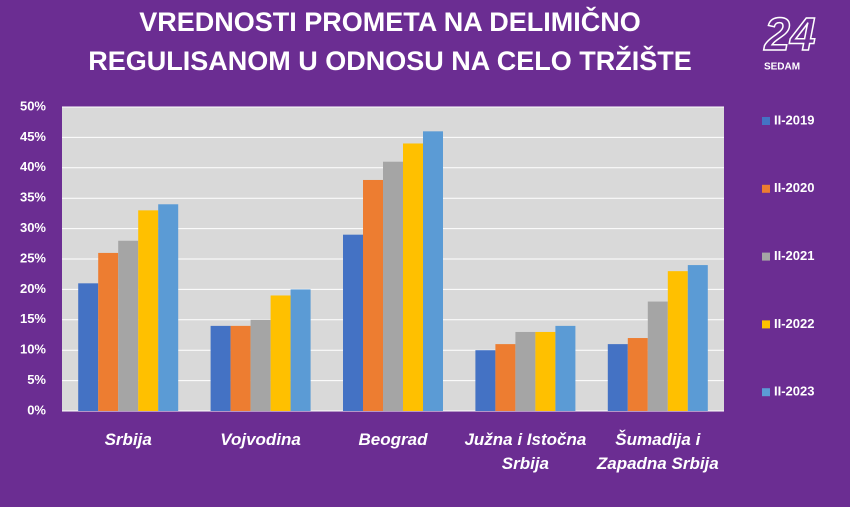 The height and width of the screenshot is (507, 850). Describe the element at coordinates (33, 136) in the screenshot. I see `y-tick-label: 45%` at that location.